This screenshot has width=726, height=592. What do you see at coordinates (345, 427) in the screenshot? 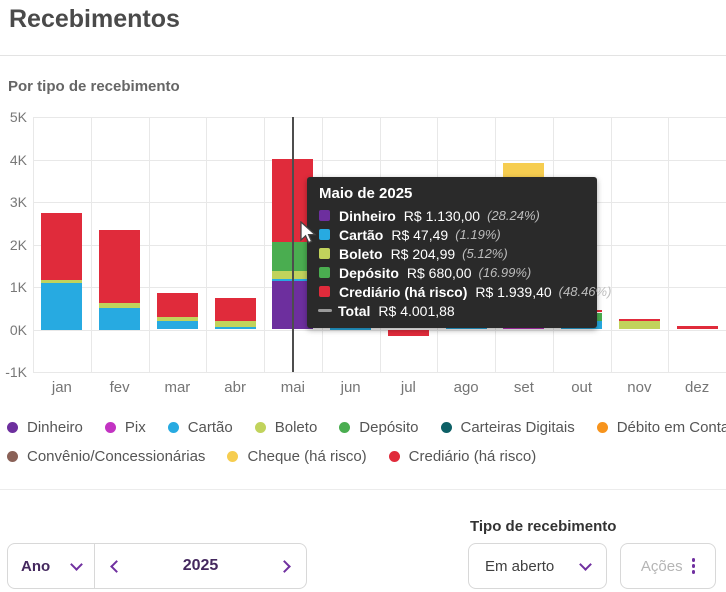
I see `deposito-dot-icon` at bounding box center [345, 427].